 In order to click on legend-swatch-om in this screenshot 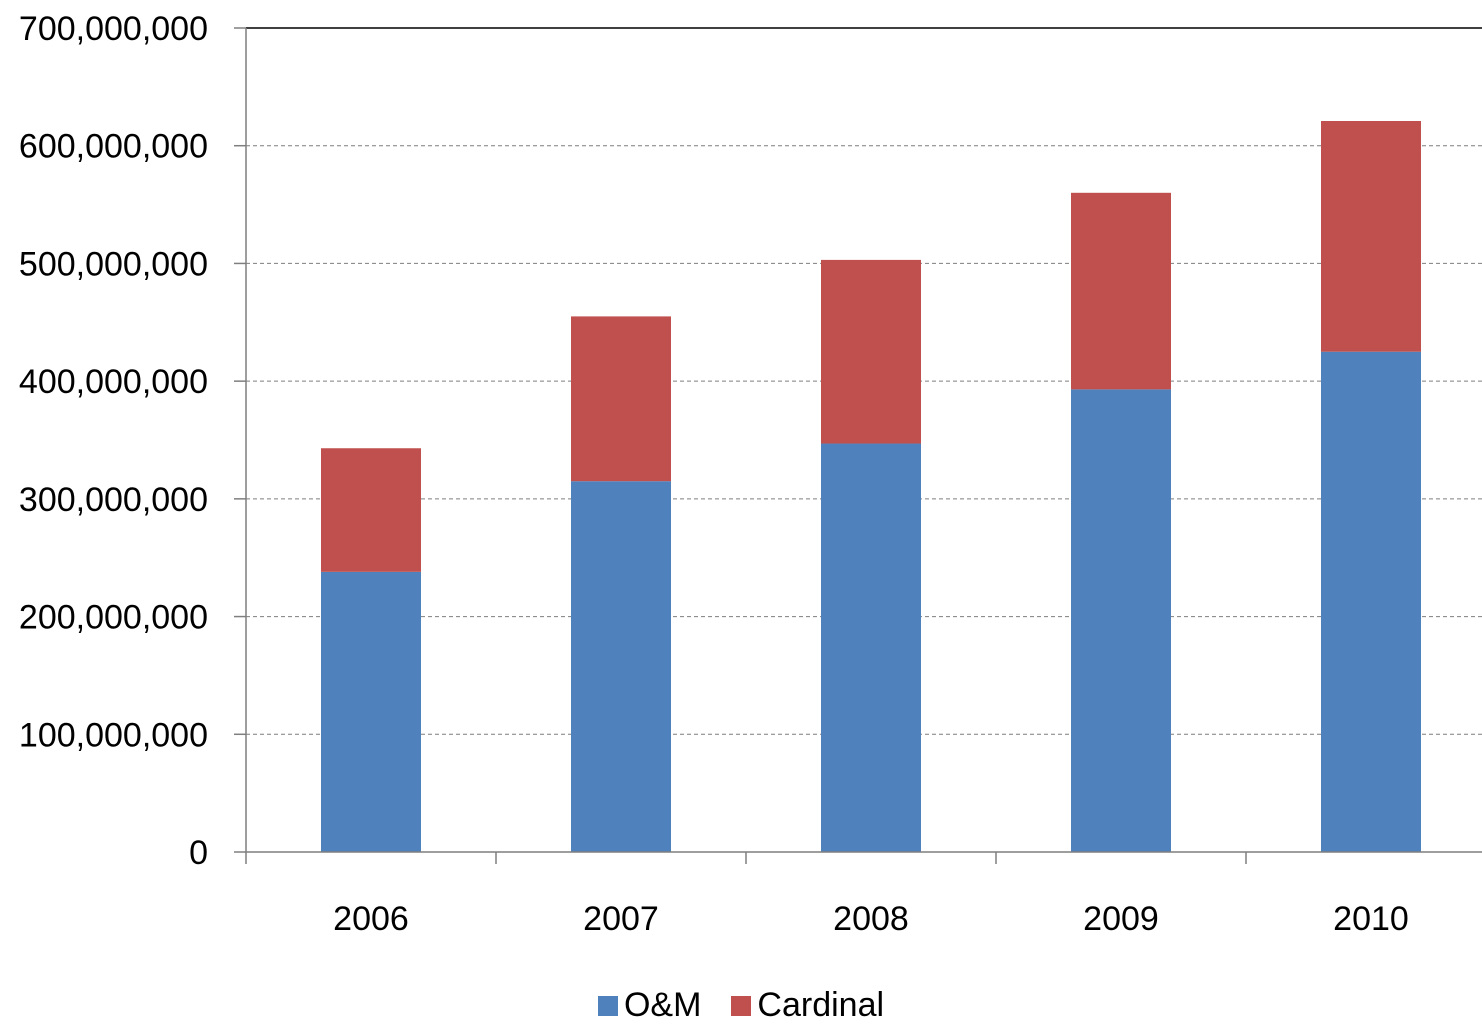, I will do `click(607, 1005)`.